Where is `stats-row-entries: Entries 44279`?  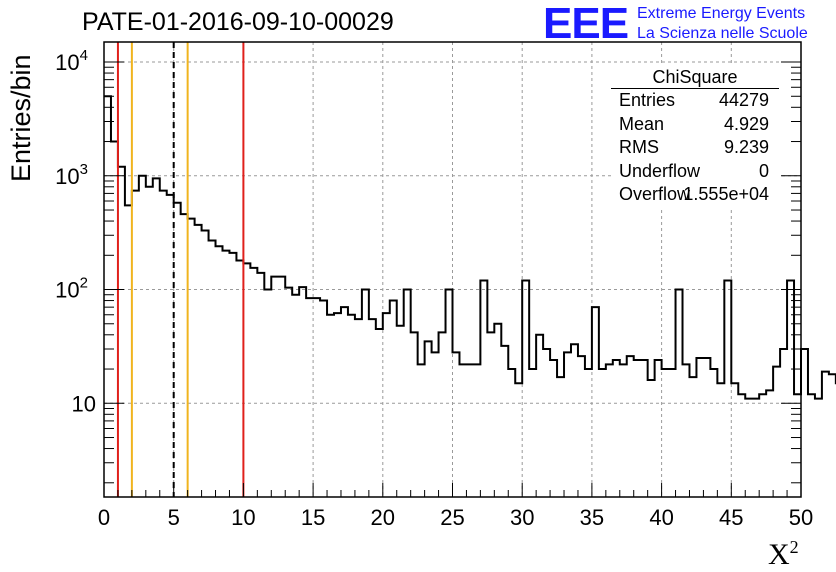 stats-row-entries: Entries 44279 is located at coordinates (695, 101).